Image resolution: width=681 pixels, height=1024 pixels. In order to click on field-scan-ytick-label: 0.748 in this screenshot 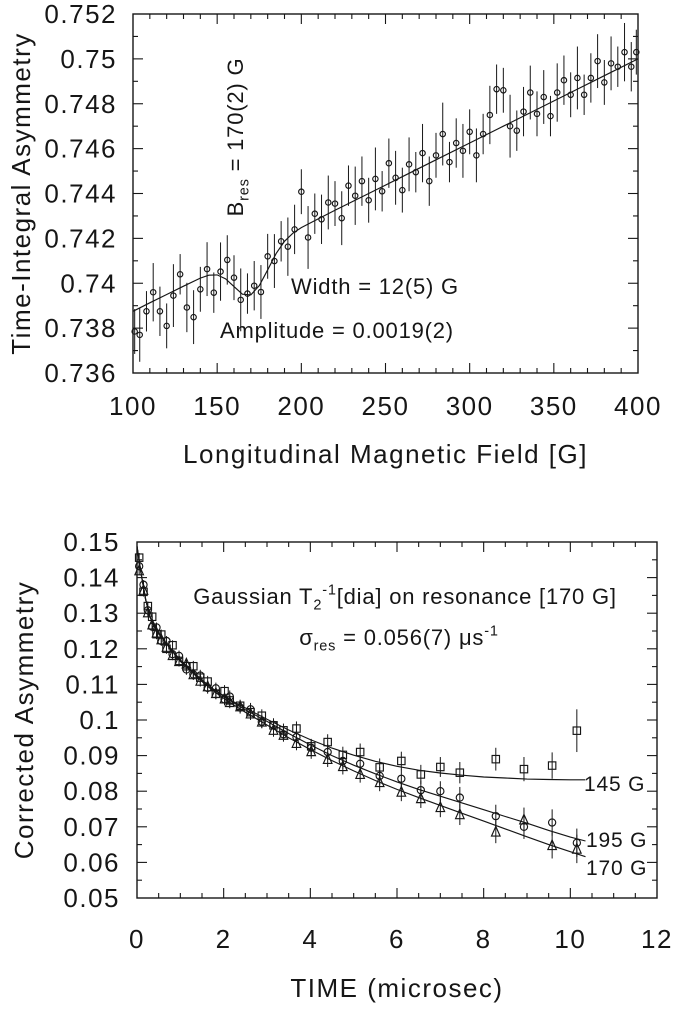, I will do `click(80, 104)`.